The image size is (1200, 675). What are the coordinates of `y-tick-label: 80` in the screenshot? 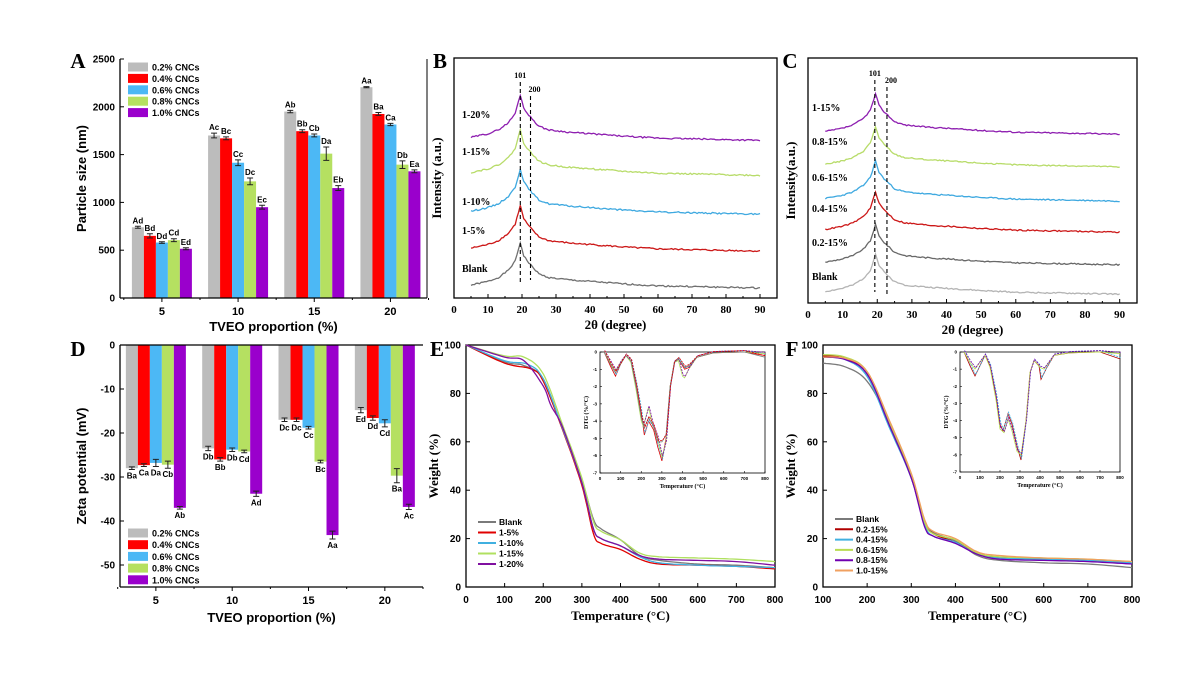 It's located at (456, 394).